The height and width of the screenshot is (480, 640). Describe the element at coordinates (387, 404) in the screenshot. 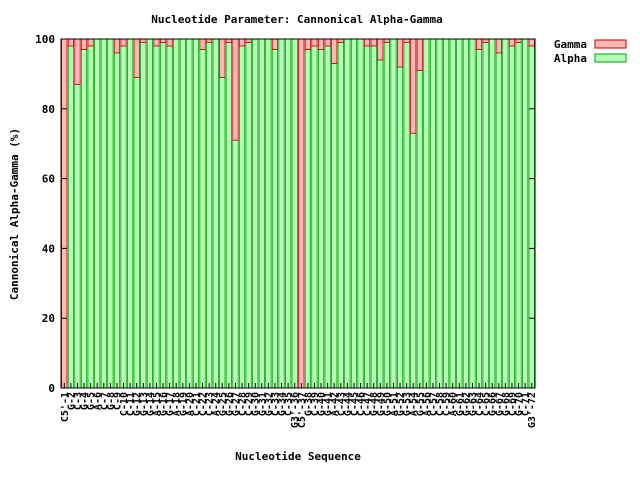

I see `x-tick-label-50: G-50` at that location.